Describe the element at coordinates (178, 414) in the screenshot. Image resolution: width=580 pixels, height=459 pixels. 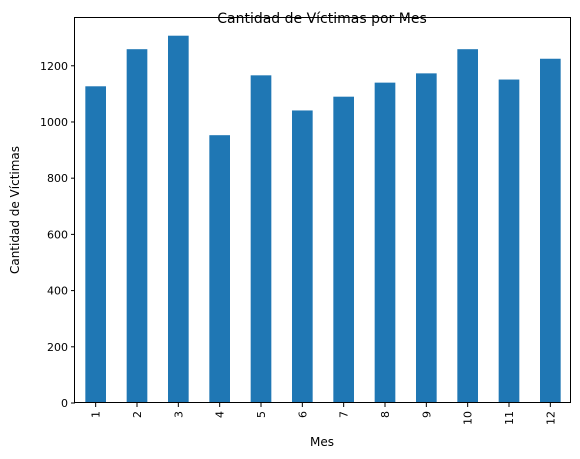
I see `x-tick-label-3: 3` at that location.